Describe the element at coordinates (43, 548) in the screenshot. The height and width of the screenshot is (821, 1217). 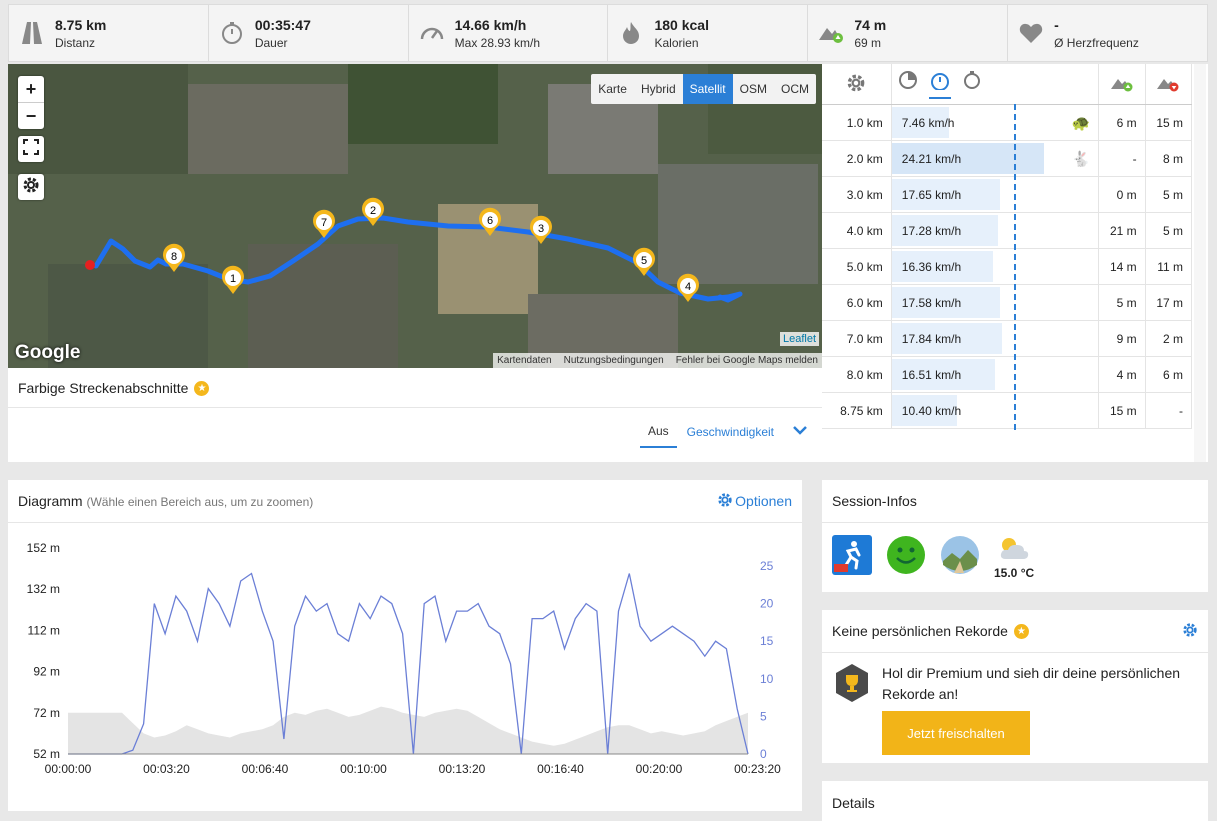
I see `y-left-tick: 152 m` at that location.